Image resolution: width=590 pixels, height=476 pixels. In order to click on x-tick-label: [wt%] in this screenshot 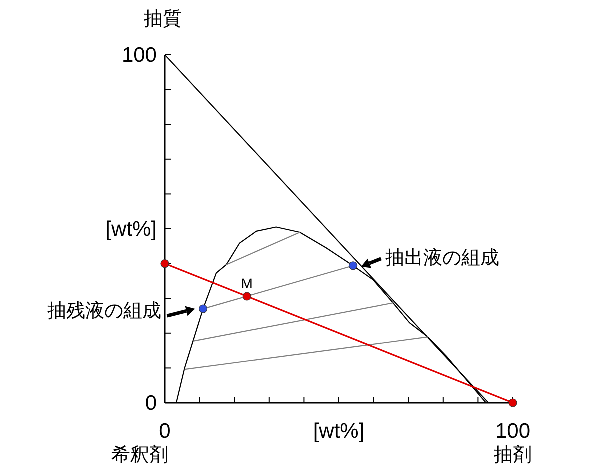, I will do `click(339, 431)`.